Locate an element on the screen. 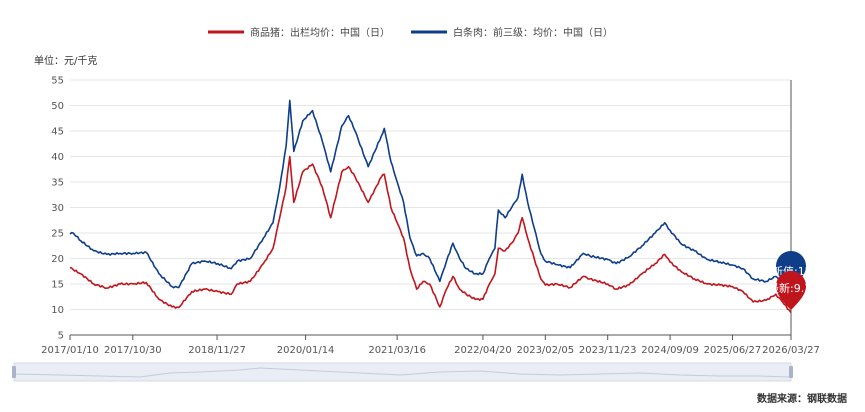  legend-label-pig-price: 商品猪：出栏均价：中国（日） is located at coordinates (320, 32).